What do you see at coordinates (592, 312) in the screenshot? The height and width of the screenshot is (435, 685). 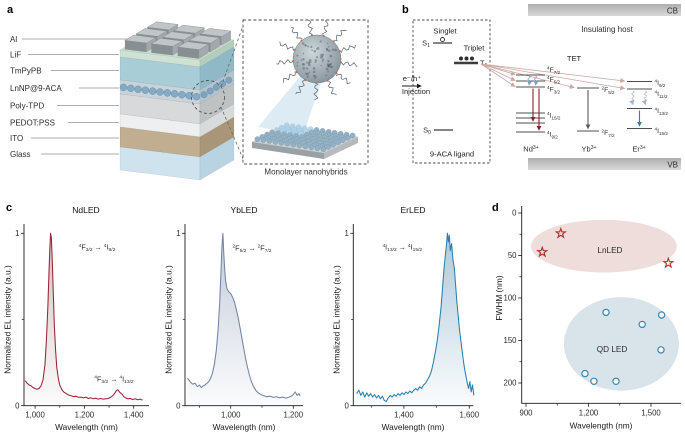 I see `panel-d-scatter: LnLED QD LED 0 50 100 150 200 900 1,200 1,500` at bounding box center [592, 312].